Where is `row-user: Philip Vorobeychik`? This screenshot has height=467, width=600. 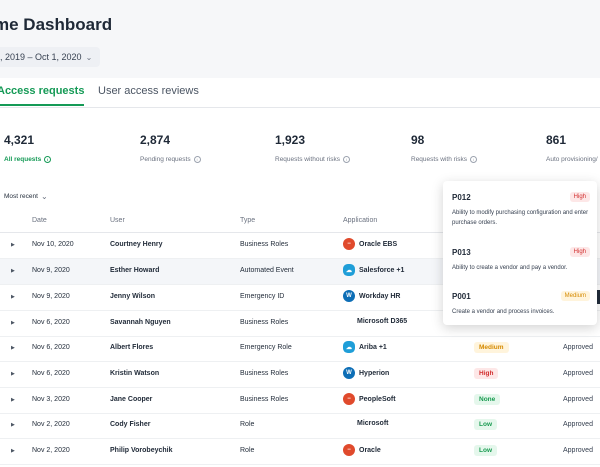 row-user: Philip Vorobeychik is located at coordinates (141, 450).